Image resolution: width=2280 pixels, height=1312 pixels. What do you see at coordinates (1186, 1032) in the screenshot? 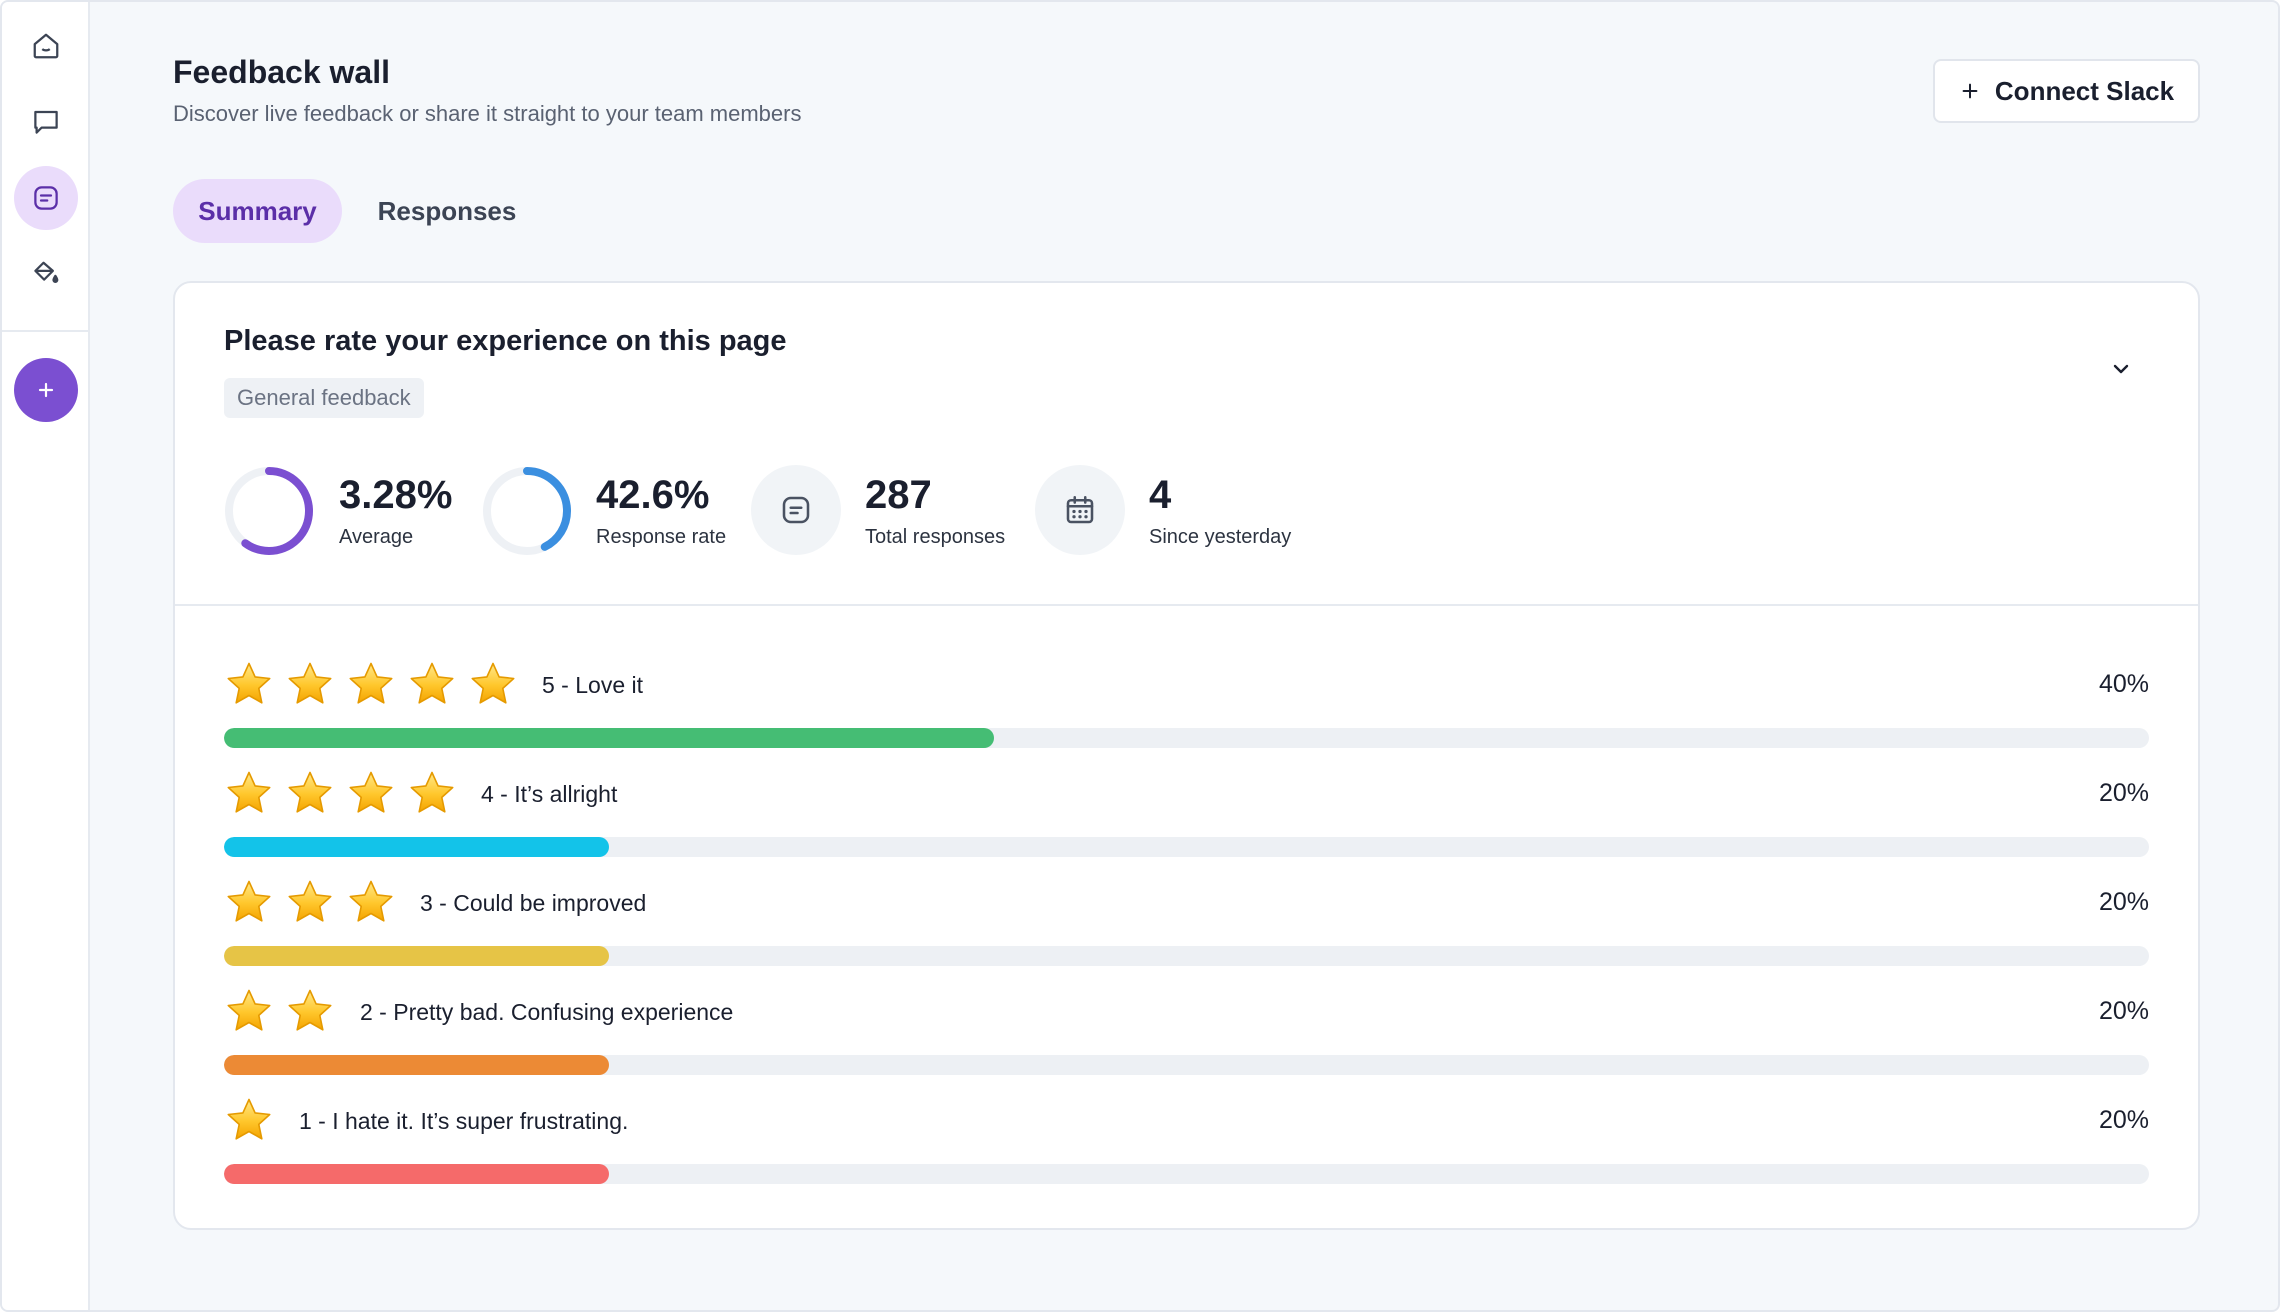
I see `rating-row-2: 2 - Pretty bad. Confusing experience 20%` at bounding box center [1186, 1032].